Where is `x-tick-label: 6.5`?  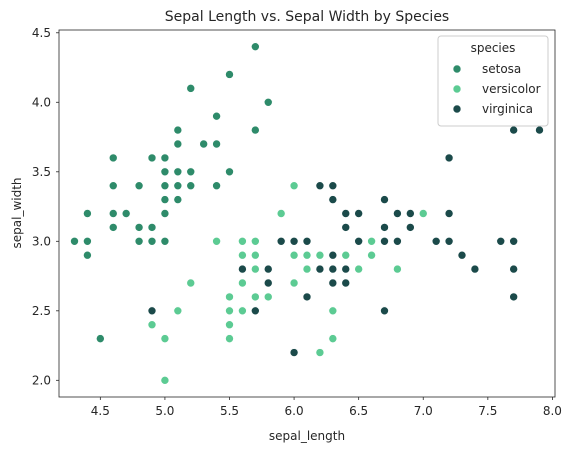 x-tick-label: 6.5 is located at coordinates (358, 411).